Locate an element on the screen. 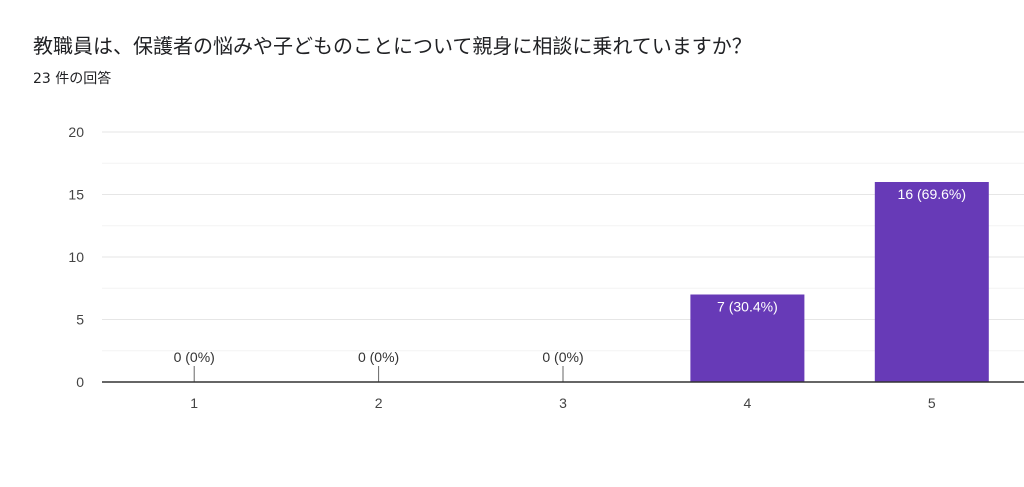 The image size is (1024, 487). data-label: 7 (30.4%) is located at coordinates (747, 307).